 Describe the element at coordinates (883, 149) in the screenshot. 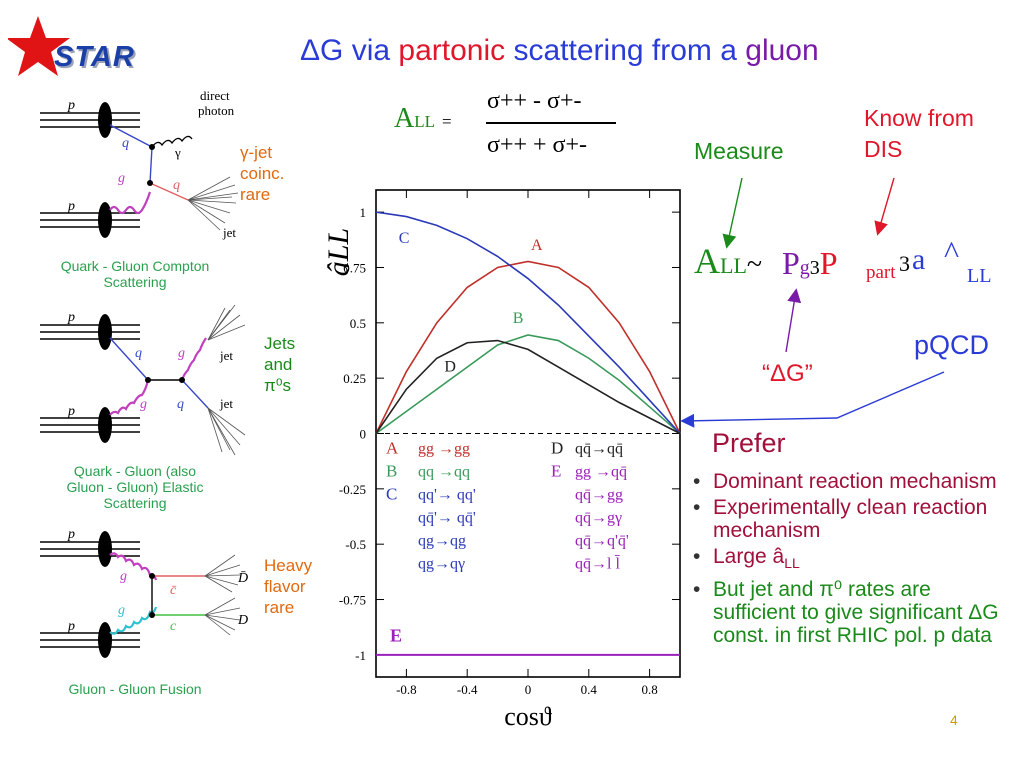

I see `know-from-line2: DIS` at that location.